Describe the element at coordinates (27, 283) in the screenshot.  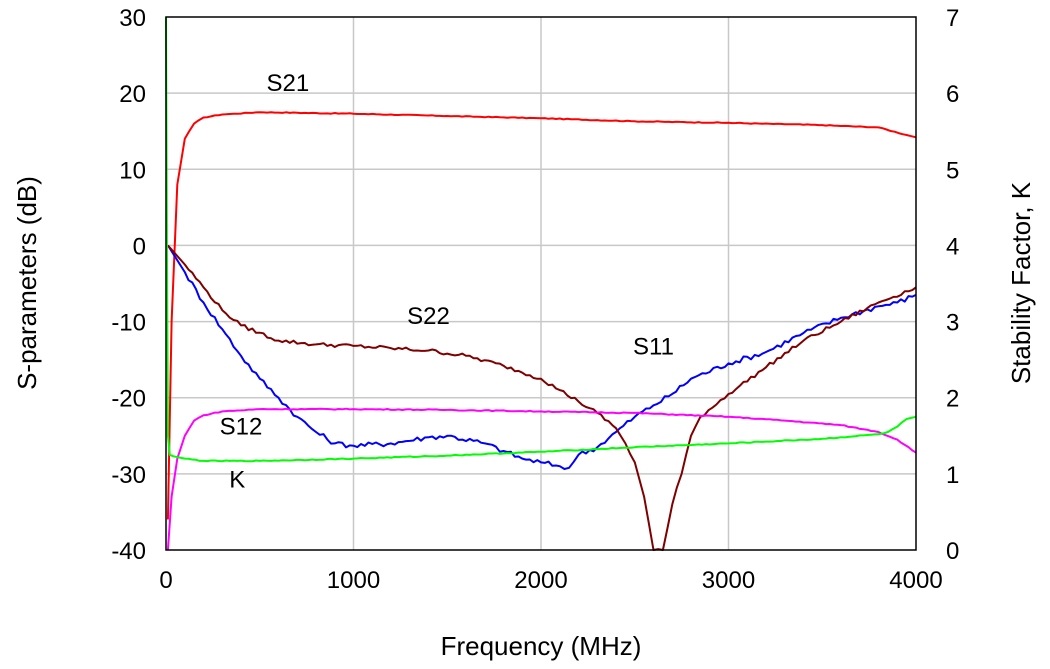
I see `y-axis-title: S-parameters (dB)` at that location.